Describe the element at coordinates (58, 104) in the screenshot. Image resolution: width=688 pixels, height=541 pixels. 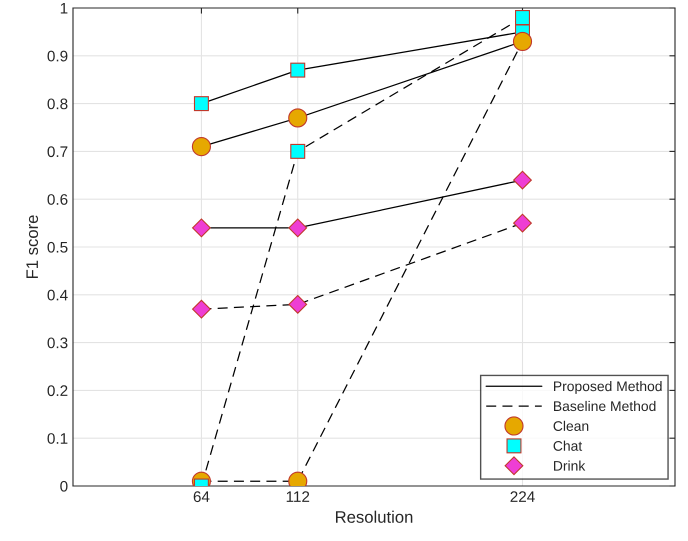
I see `y-tick-label: 0.8` at that location.